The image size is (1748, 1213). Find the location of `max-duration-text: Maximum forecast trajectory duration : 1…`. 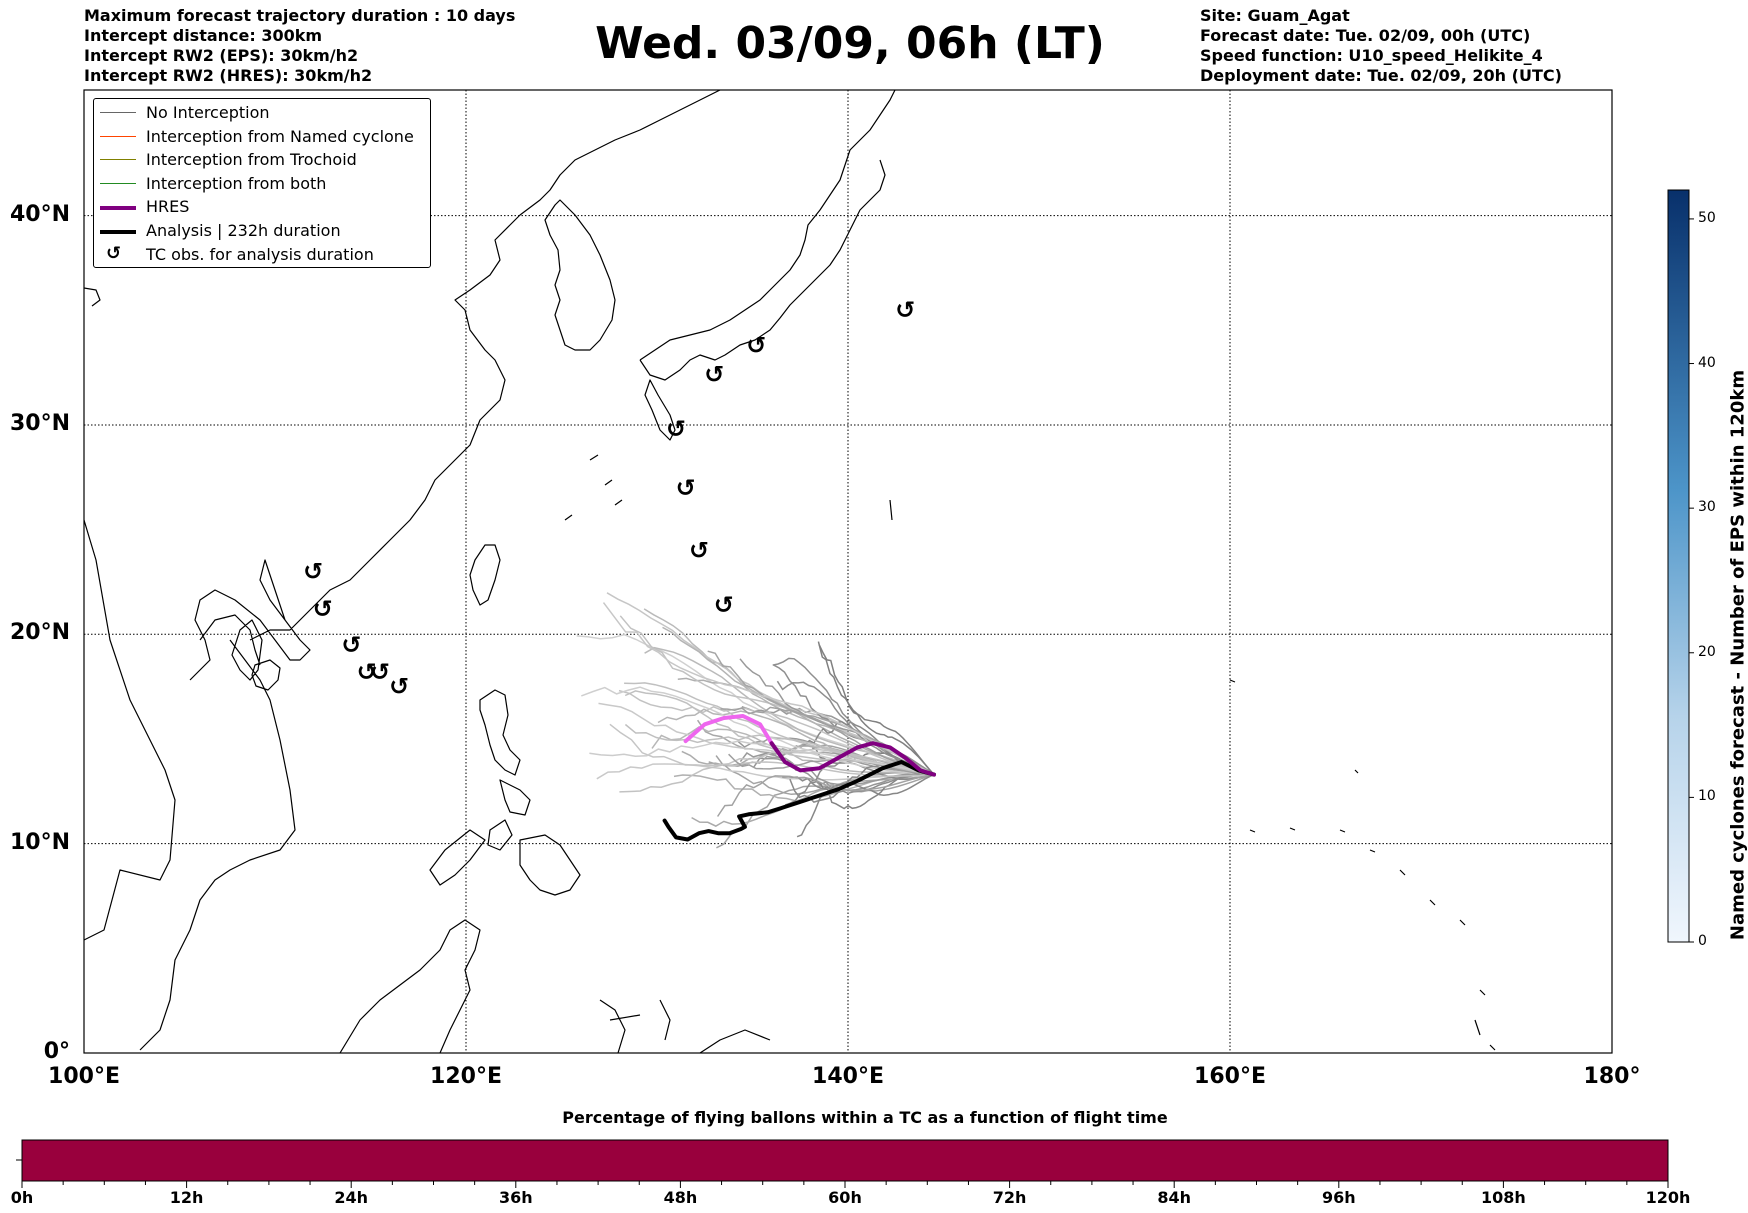

max-duration-text: Maximum forecast trajectory duration : 1… is located at coordinates (300, 15).